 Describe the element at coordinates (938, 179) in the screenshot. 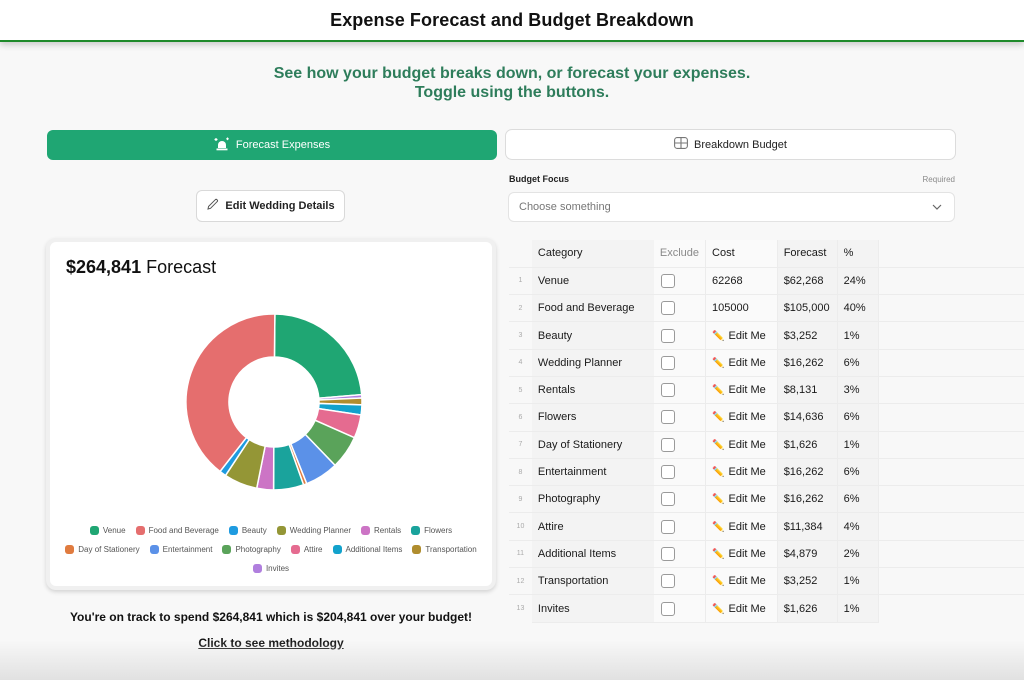

I see `required-indicator: Required` at that location.